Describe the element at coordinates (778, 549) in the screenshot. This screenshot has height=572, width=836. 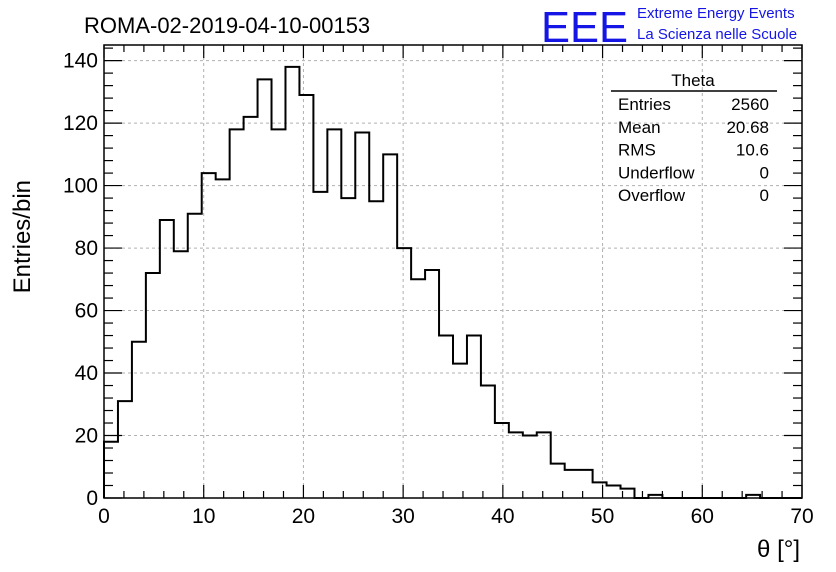
I see `x-axis-title: θ [°]` at that location.